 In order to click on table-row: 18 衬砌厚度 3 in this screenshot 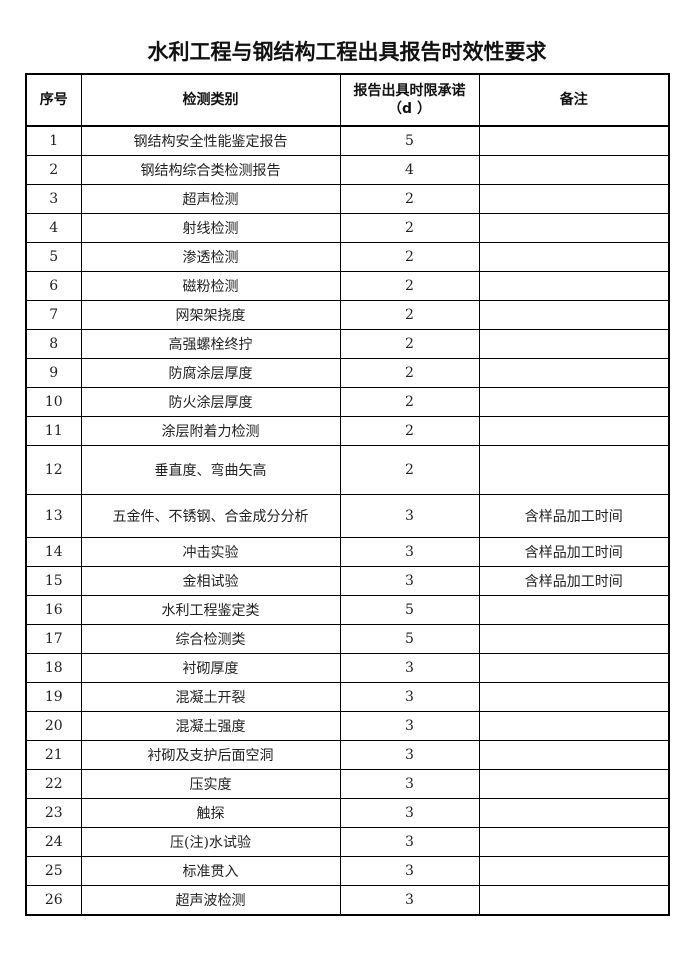, I will do `click(347, 668)`.